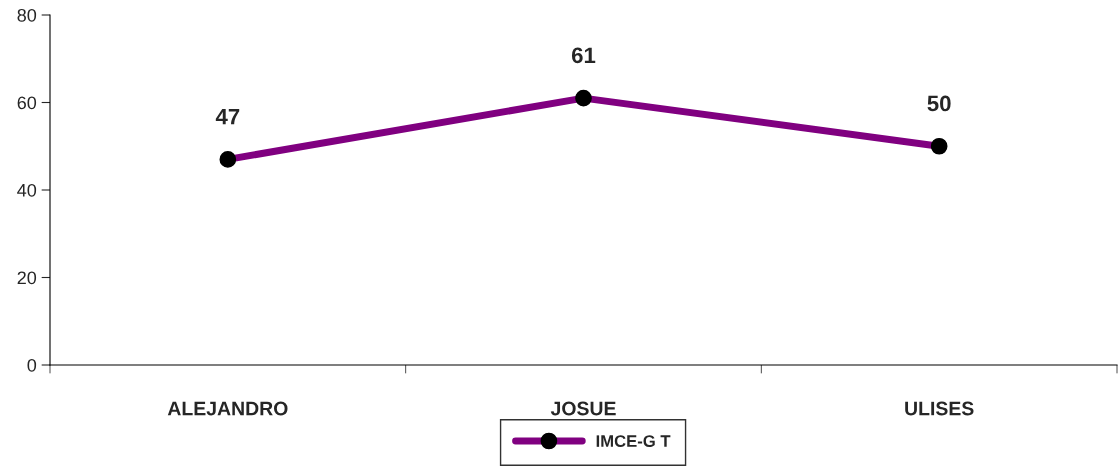  Describe the element at coordinates (27, 15) in the screenshot. I see `y-tick-label: 80` at that location.